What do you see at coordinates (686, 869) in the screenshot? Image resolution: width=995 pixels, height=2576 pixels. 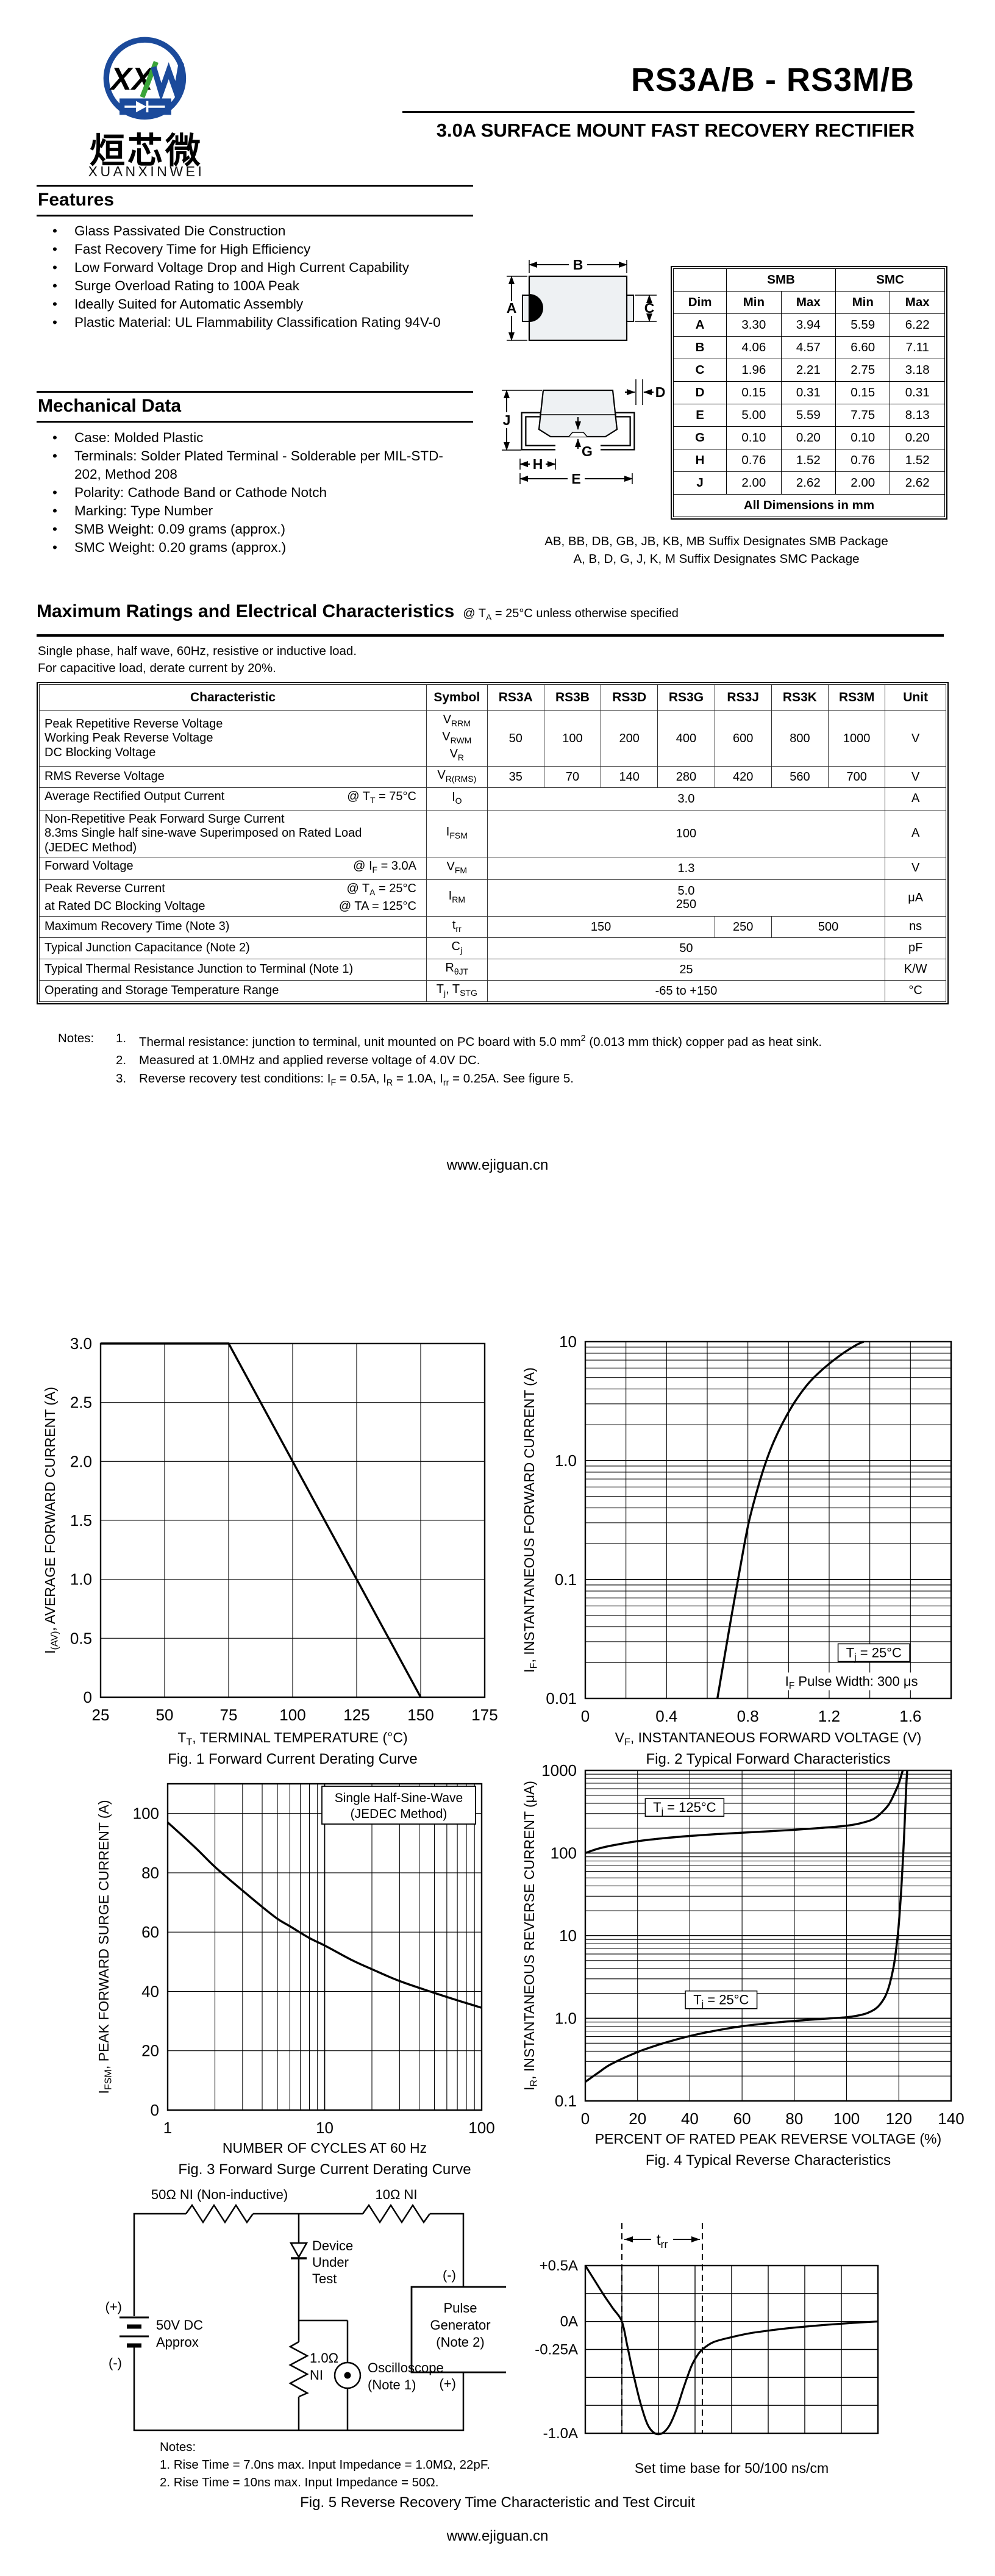 I see `value-cell: 1.3` at bounding box center [686, 869].